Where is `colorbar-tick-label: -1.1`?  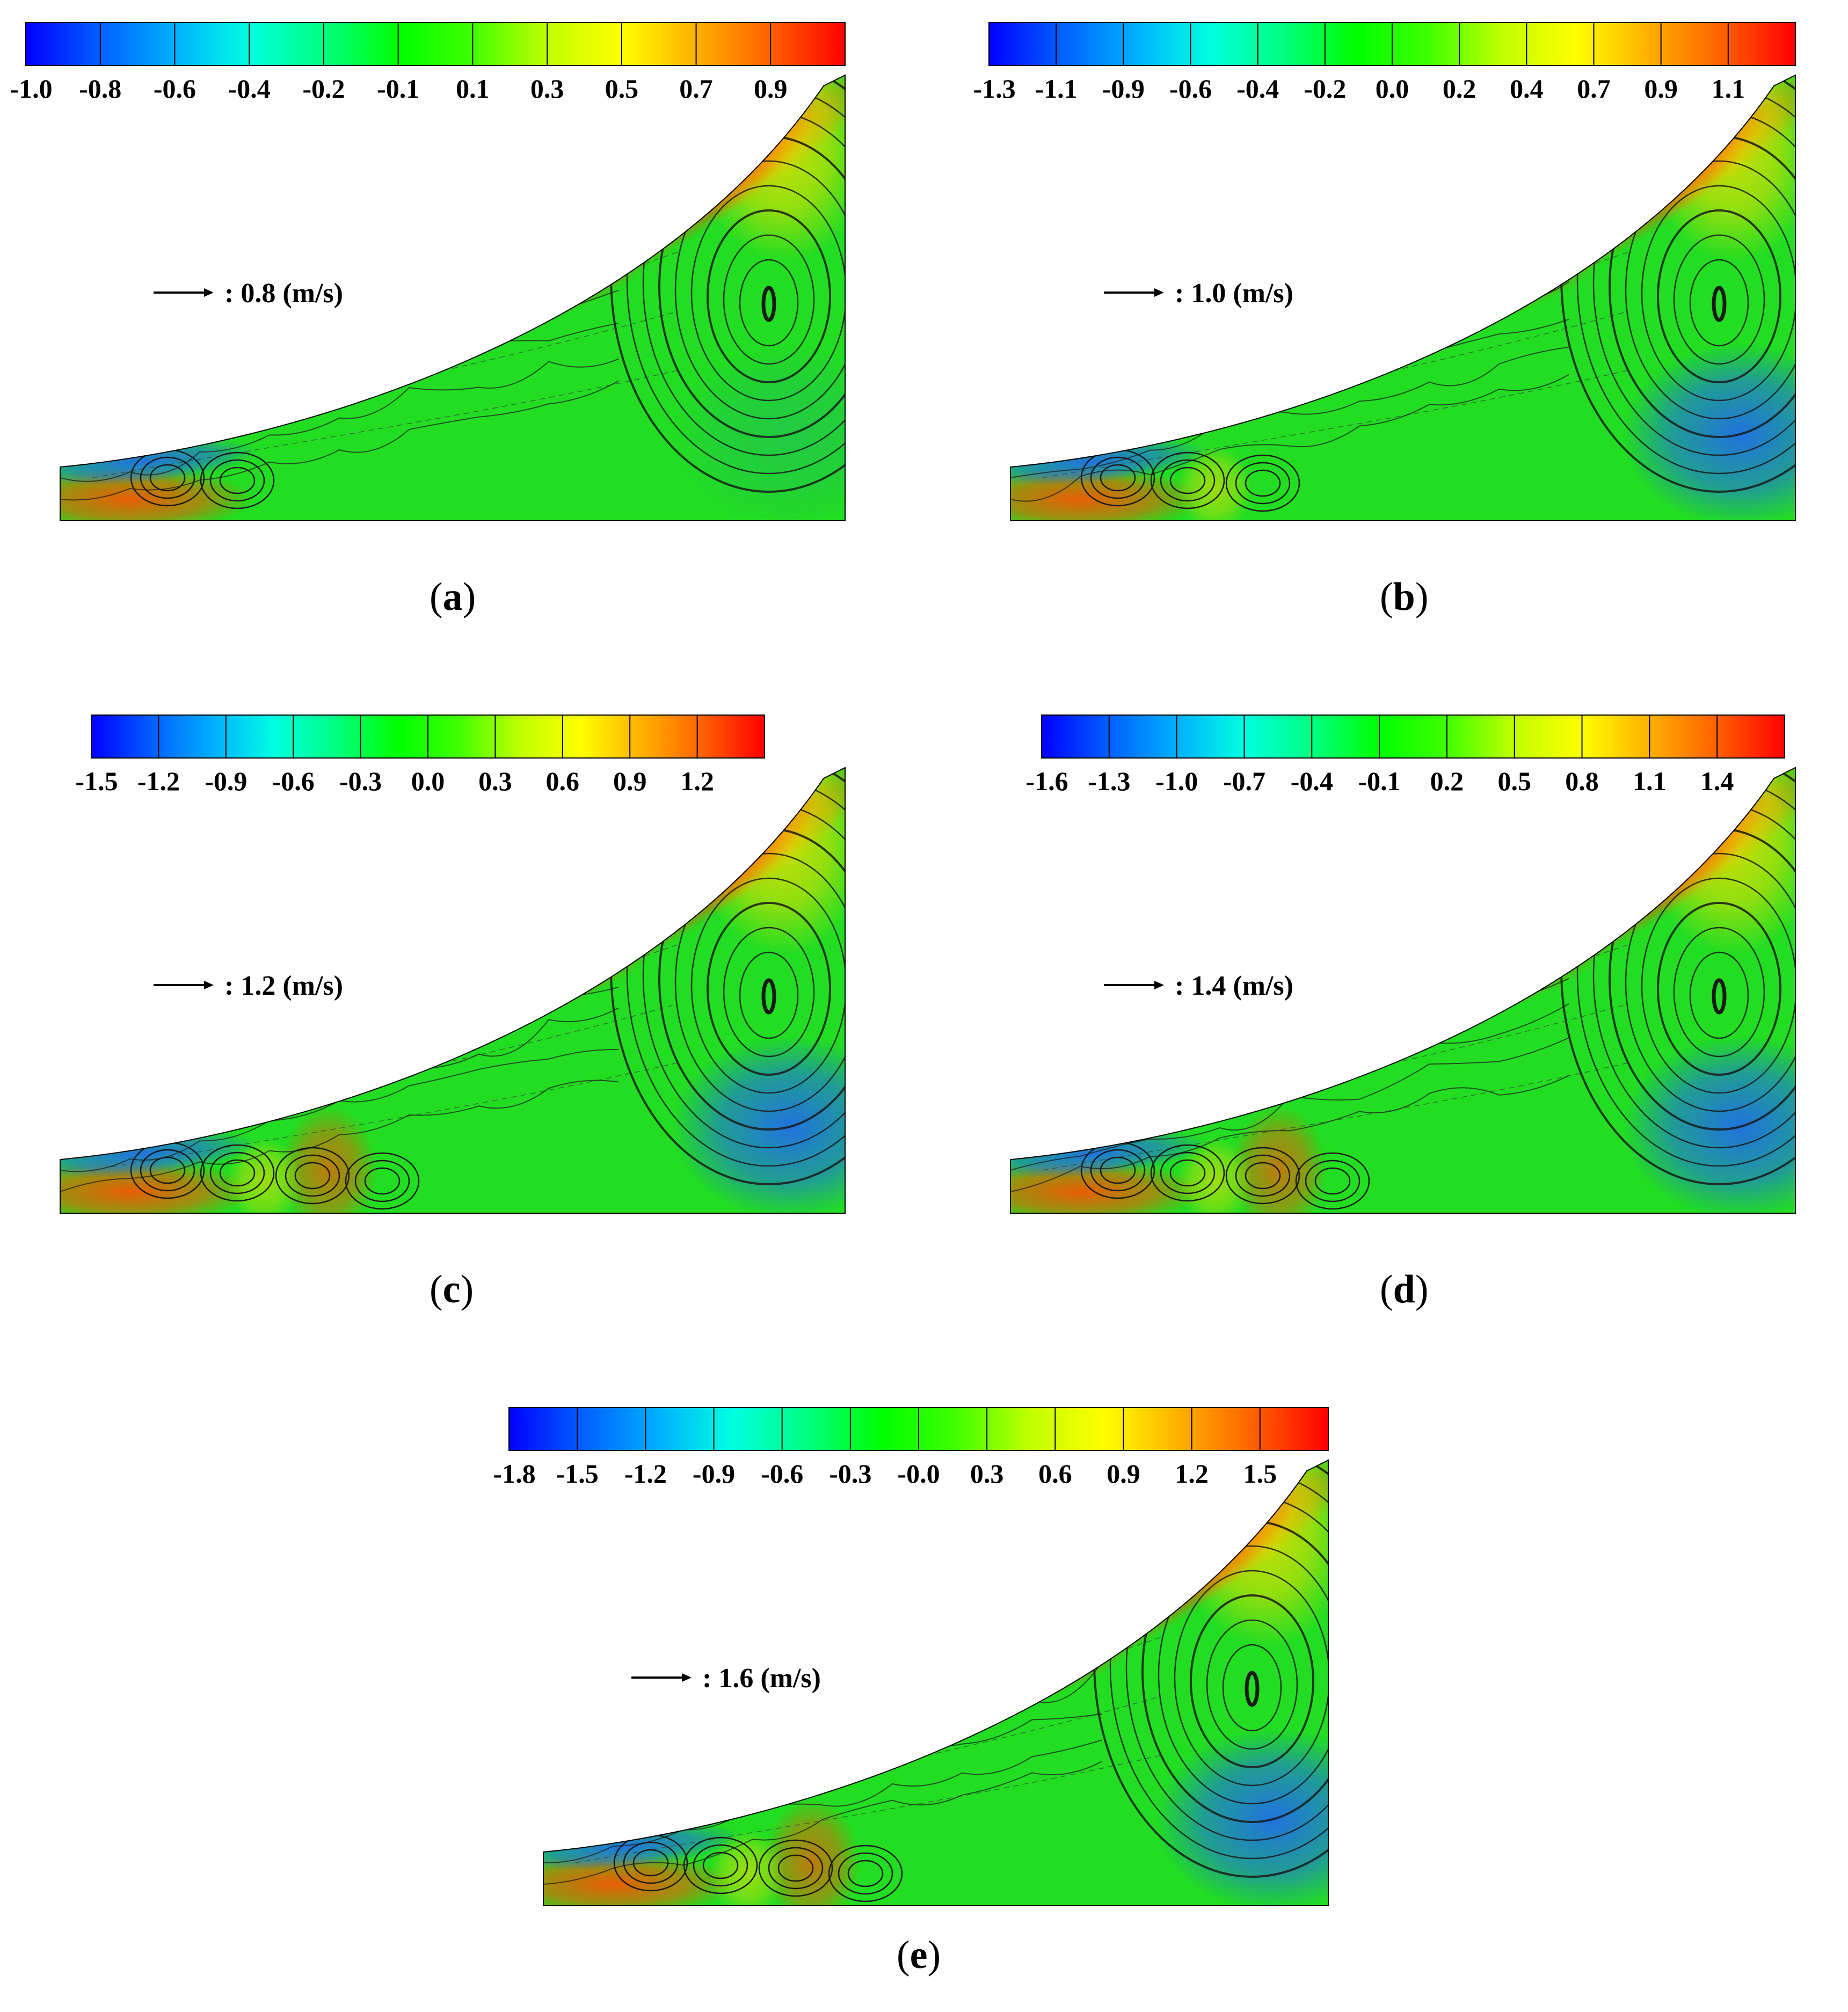
colorbar-tick-label: -1.1 is located at coordinates (1056, 89).